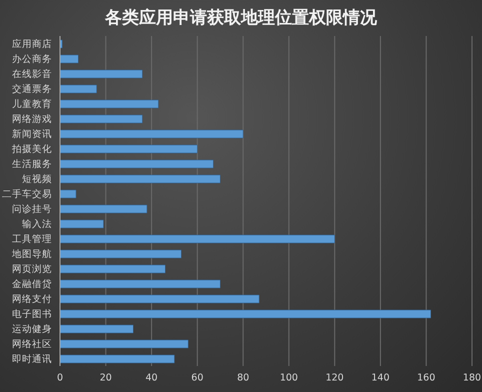 This screenshot has width=482, height=392. Describe the element at coordinates (32, 344) in the screenshot. I see `y-tick-label: 网络社区` at that location.